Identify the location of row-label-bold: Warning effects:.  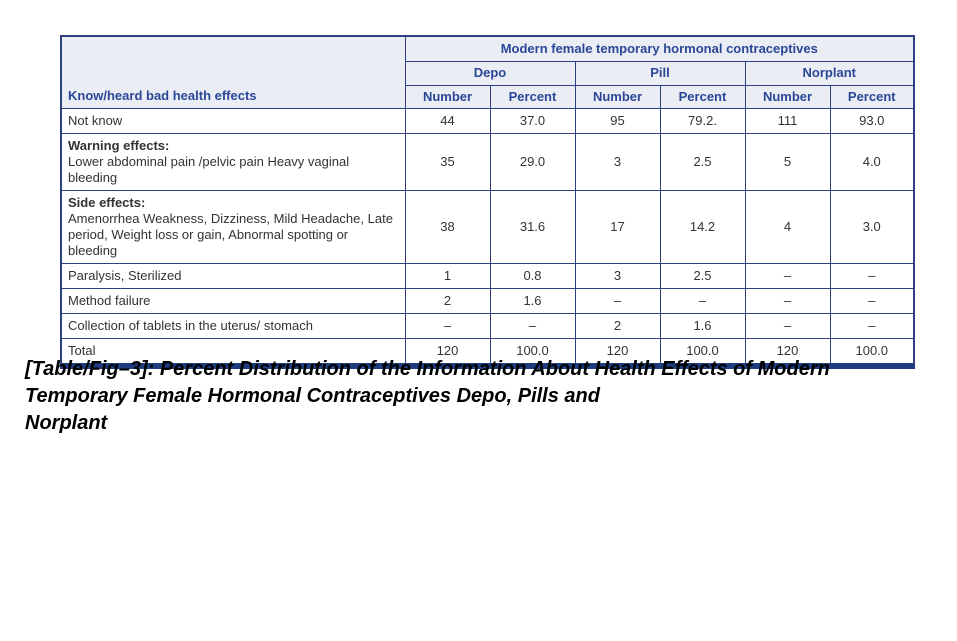
(119, 145).